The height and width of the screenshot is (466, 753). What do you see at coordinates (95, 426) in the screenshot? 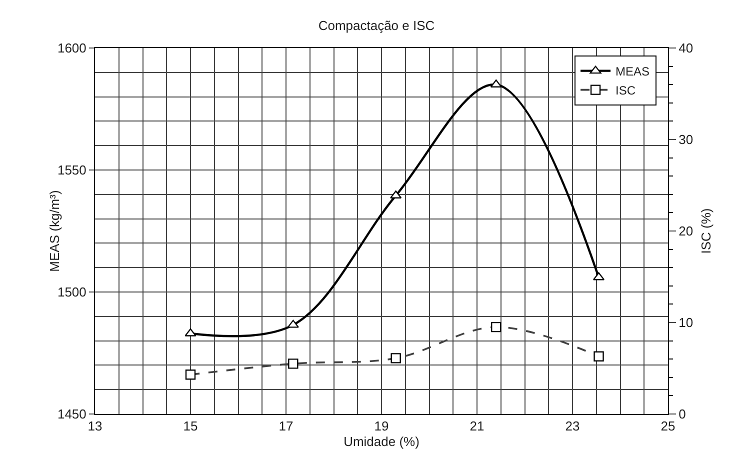
I see `x-tick-label: 13` at bounding box center [95, 426].